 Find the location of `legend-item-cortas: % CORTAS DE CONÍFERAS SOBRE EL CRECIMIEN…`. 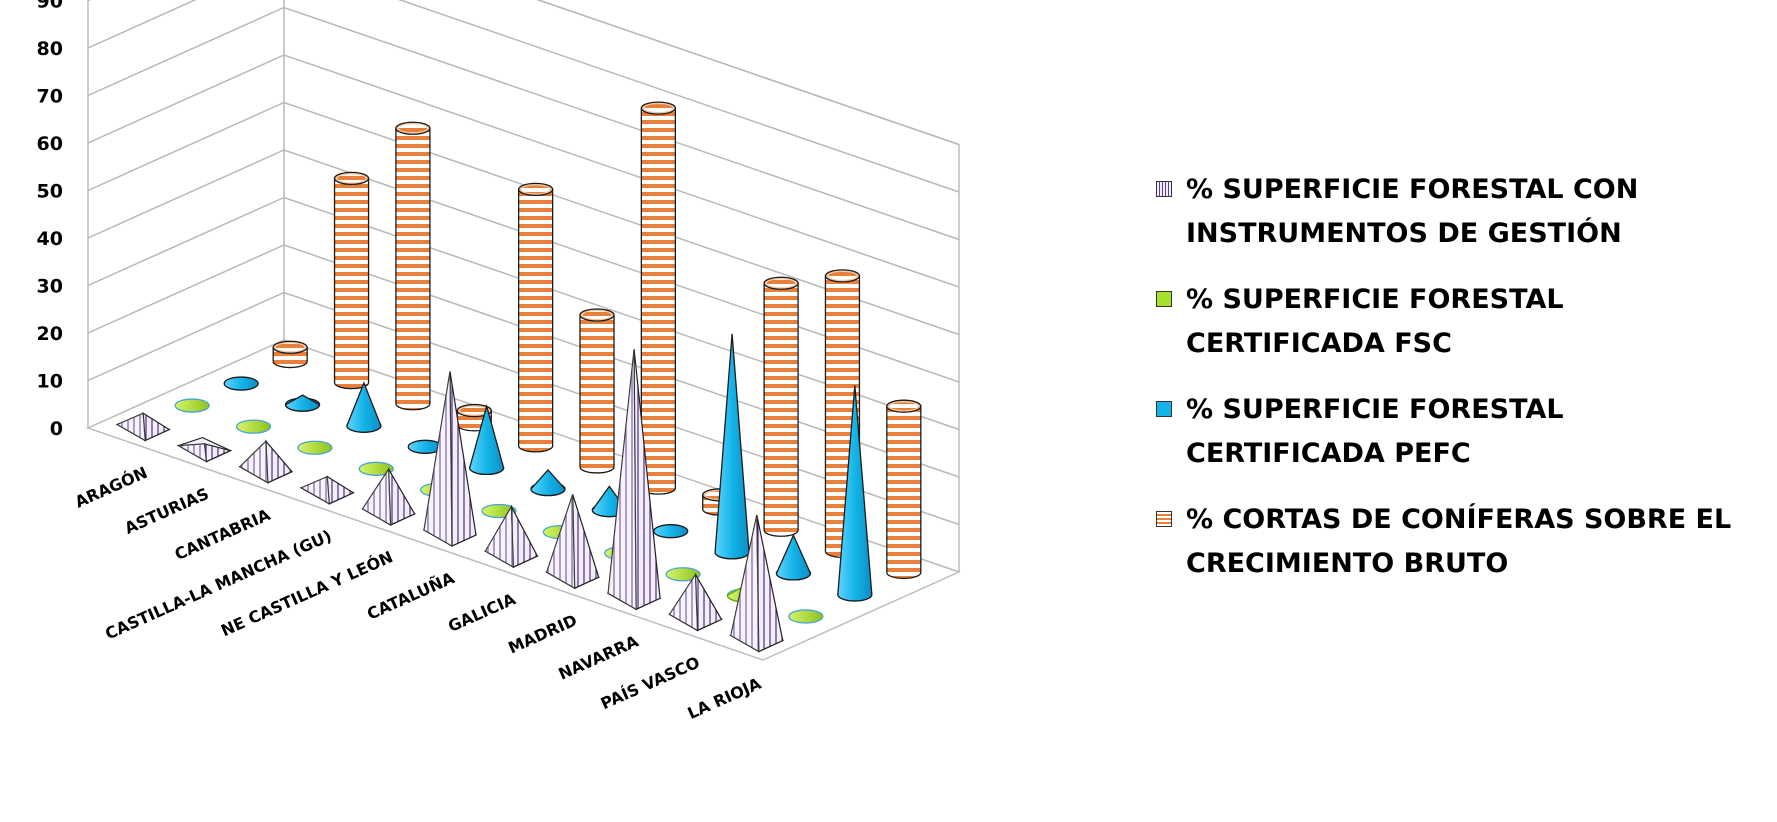

legend-item-cortas: % CORTAS DE CONÍFERAS SOBRE EL CRECIMIEN… is located at coordinates (1460, 542).